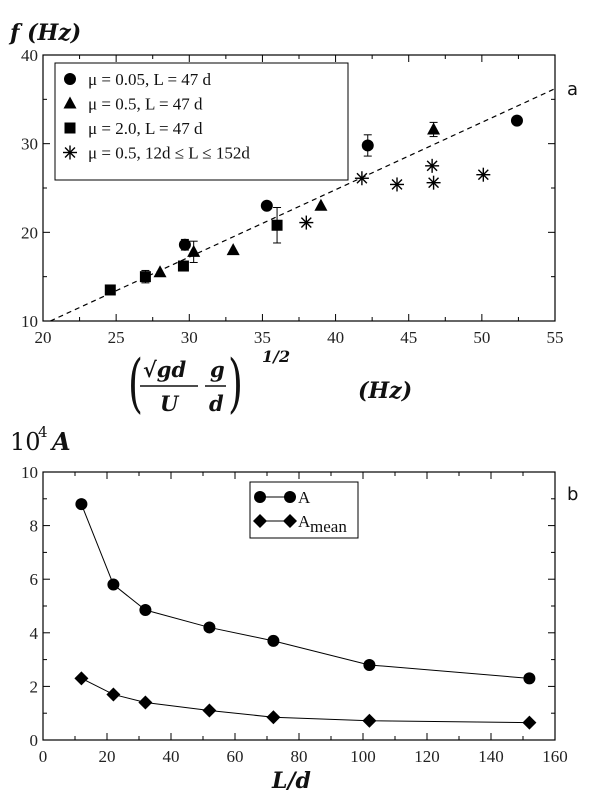 The image size is (598, 798). I want to click on panel-b-y-axis-label-exponent: 4, so click(43, 432).